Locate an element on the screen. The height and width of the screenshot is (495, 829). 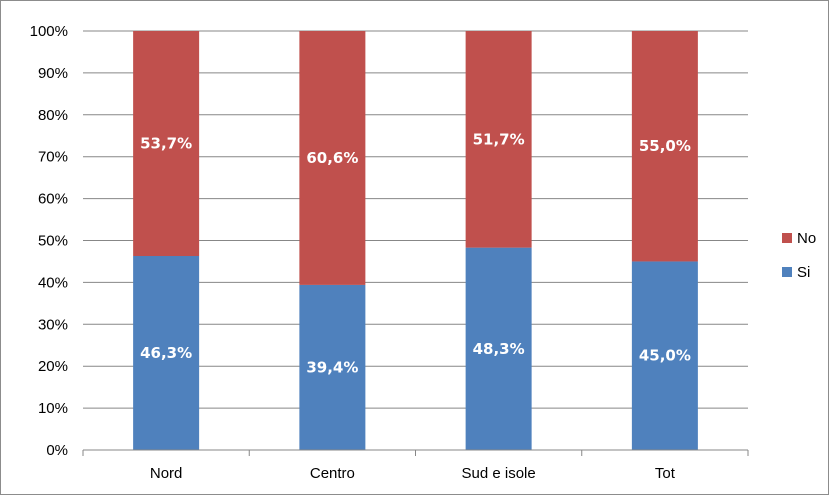
y-tick-label: 10% is located at coordinates (53, 408).